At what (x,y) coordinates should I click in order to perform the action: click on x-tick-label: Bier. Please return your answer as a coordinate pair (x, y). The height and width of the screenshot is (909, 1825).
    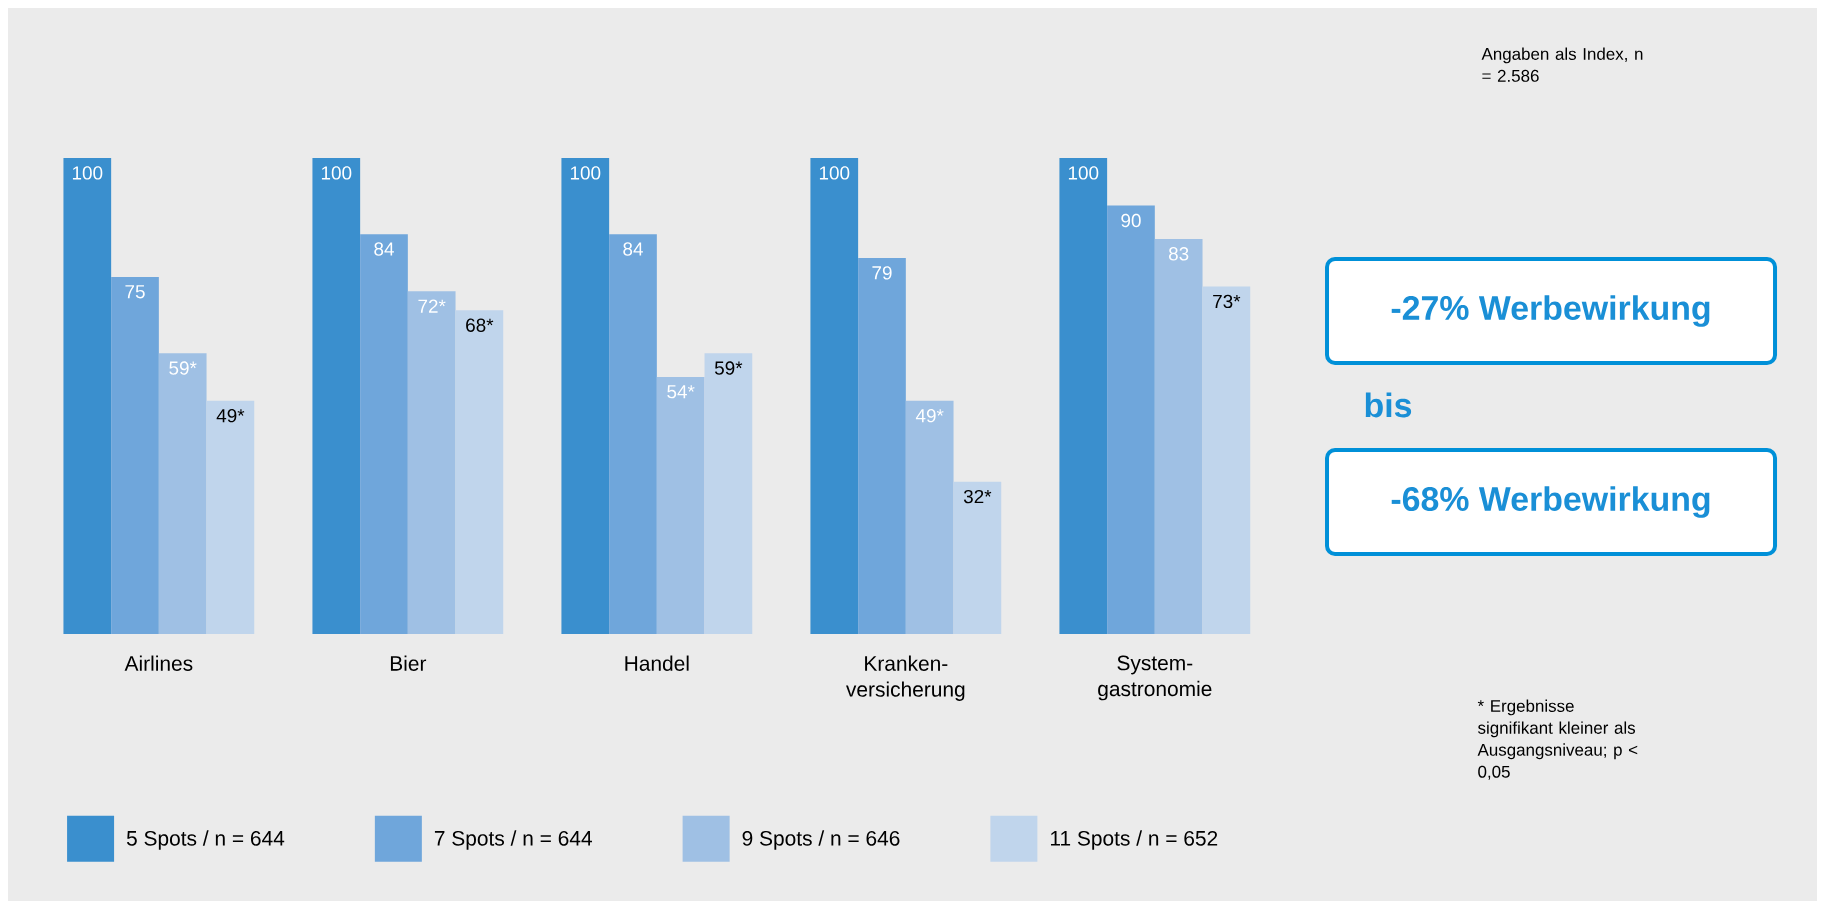
    Looking at the image, I should click on (408, 663).